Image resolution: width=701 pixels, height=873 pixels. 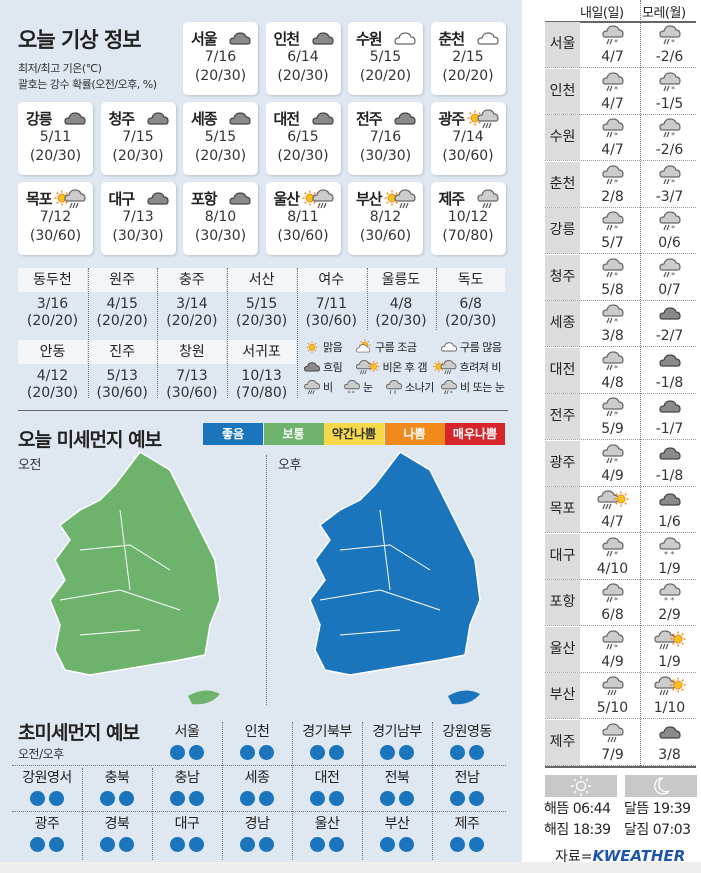 I want to click on small-city-temp: 7/13, so click(x=192, y=376).